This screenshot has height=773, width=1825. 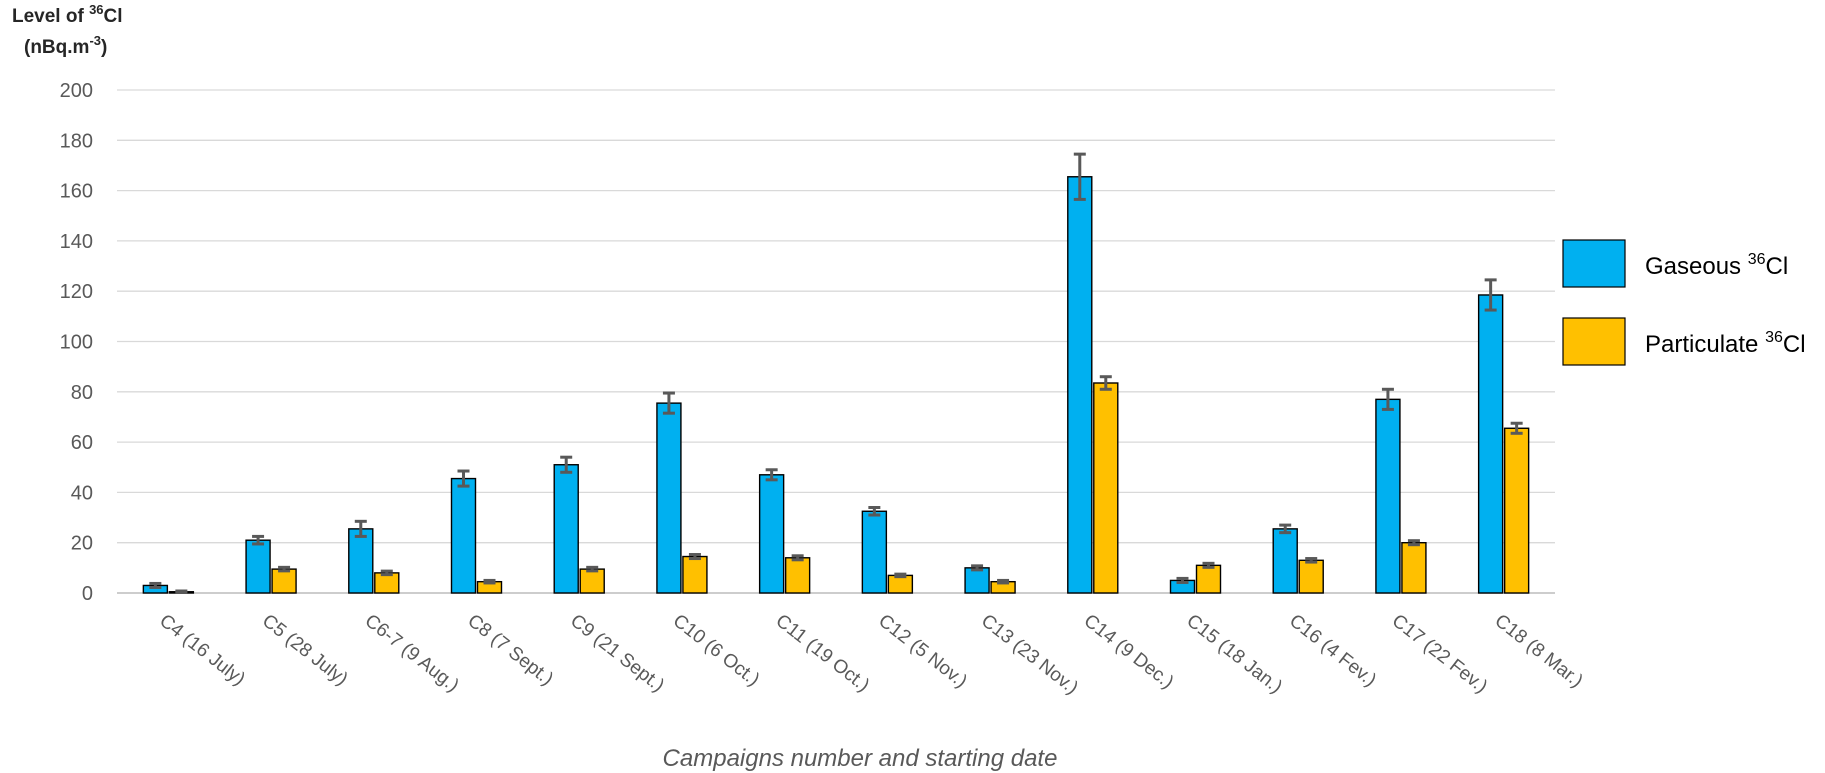 I want to click on x-tick-label: C15 (18 Jan.), so click(x=1234, y=653).